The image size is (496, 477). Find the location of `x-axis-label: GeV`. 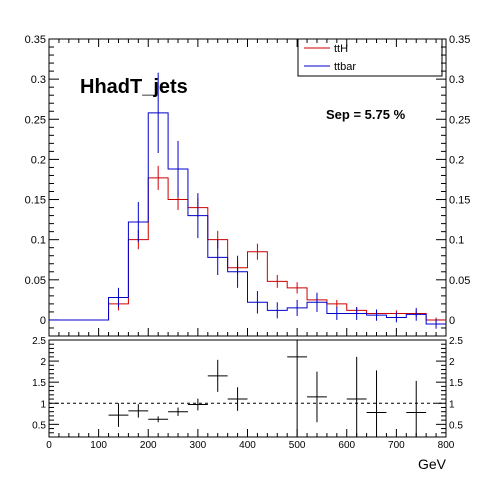

x-axis-label: GeV is located at coordinates (432, 464).